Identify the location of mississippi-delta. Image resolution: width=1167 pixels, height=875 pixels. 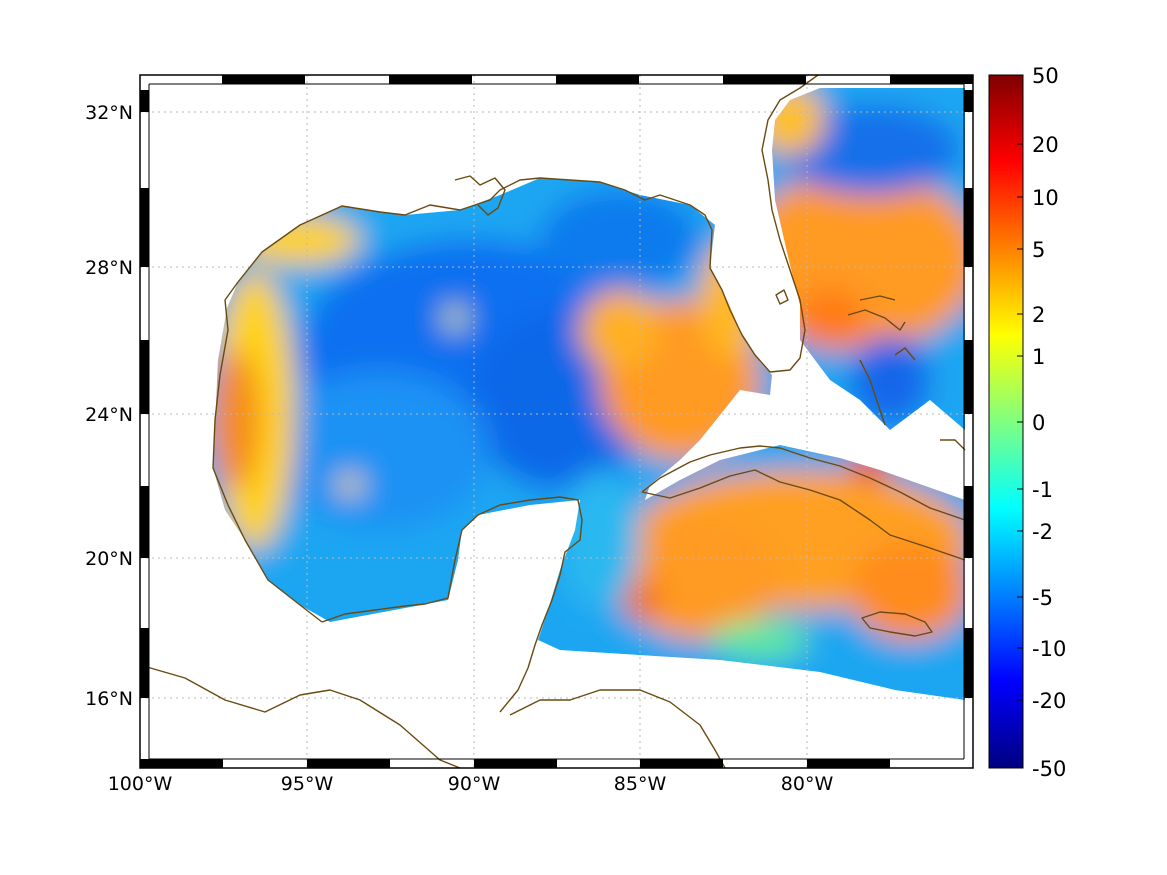
(480, 195).